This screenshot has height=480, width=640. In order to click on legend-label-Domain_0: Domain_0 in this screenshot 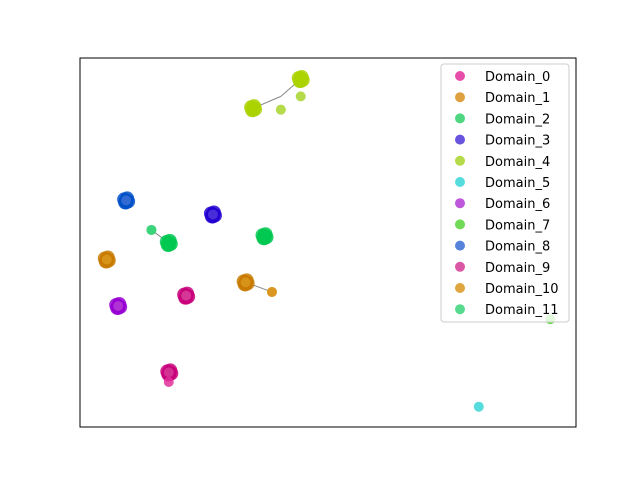, I will do `click(517, 77)`.